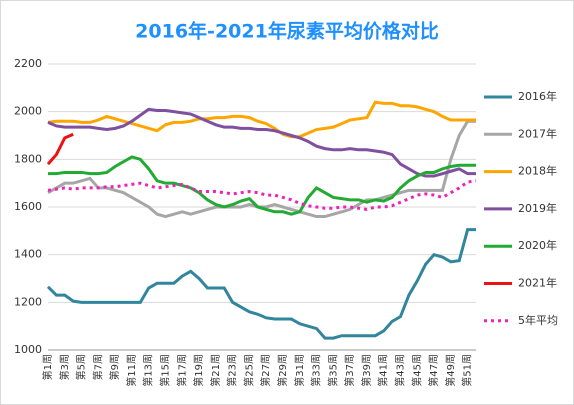 This screenshot has width=574, height=405. I want to click on x-tick-label: 第7周, so click(97, 367).